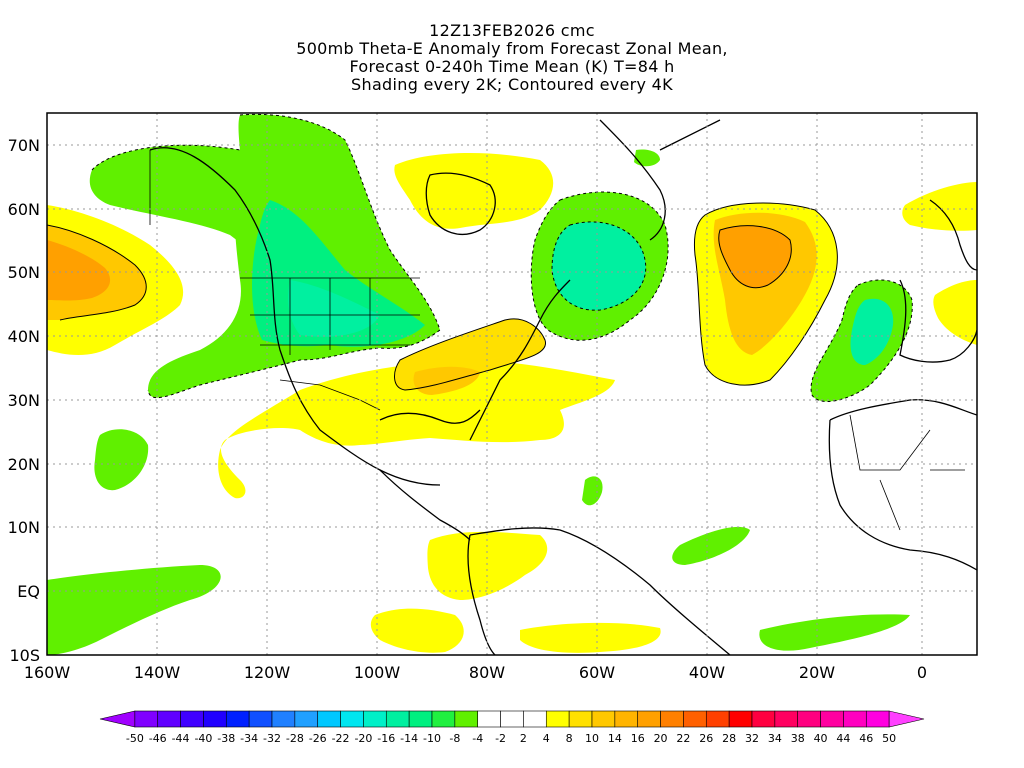 This screenshot has width=1024, height=768. I want to click on coast-africa, so click(902, 485).